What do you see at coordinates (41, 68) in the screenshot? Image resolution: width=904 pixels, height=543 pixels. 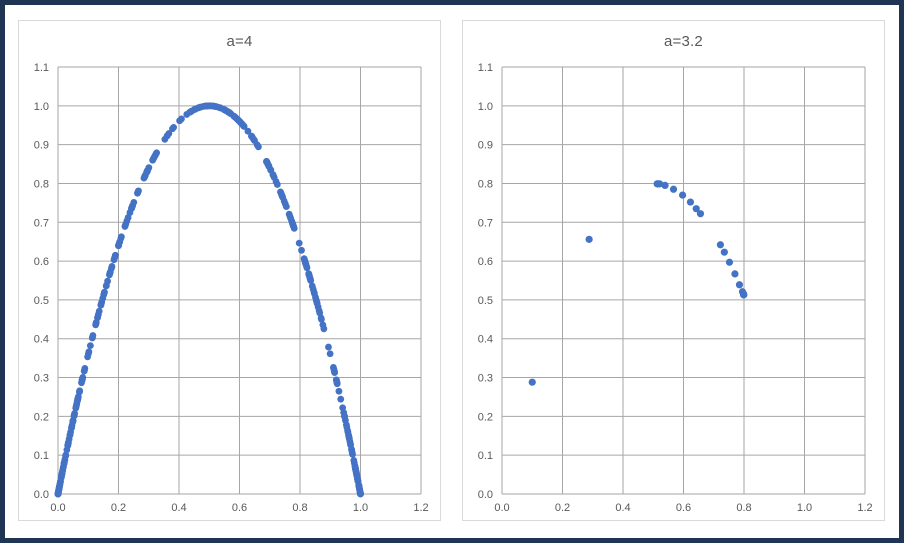 I see `y-tick-label: 1.1` at bounding box center [41, 68].